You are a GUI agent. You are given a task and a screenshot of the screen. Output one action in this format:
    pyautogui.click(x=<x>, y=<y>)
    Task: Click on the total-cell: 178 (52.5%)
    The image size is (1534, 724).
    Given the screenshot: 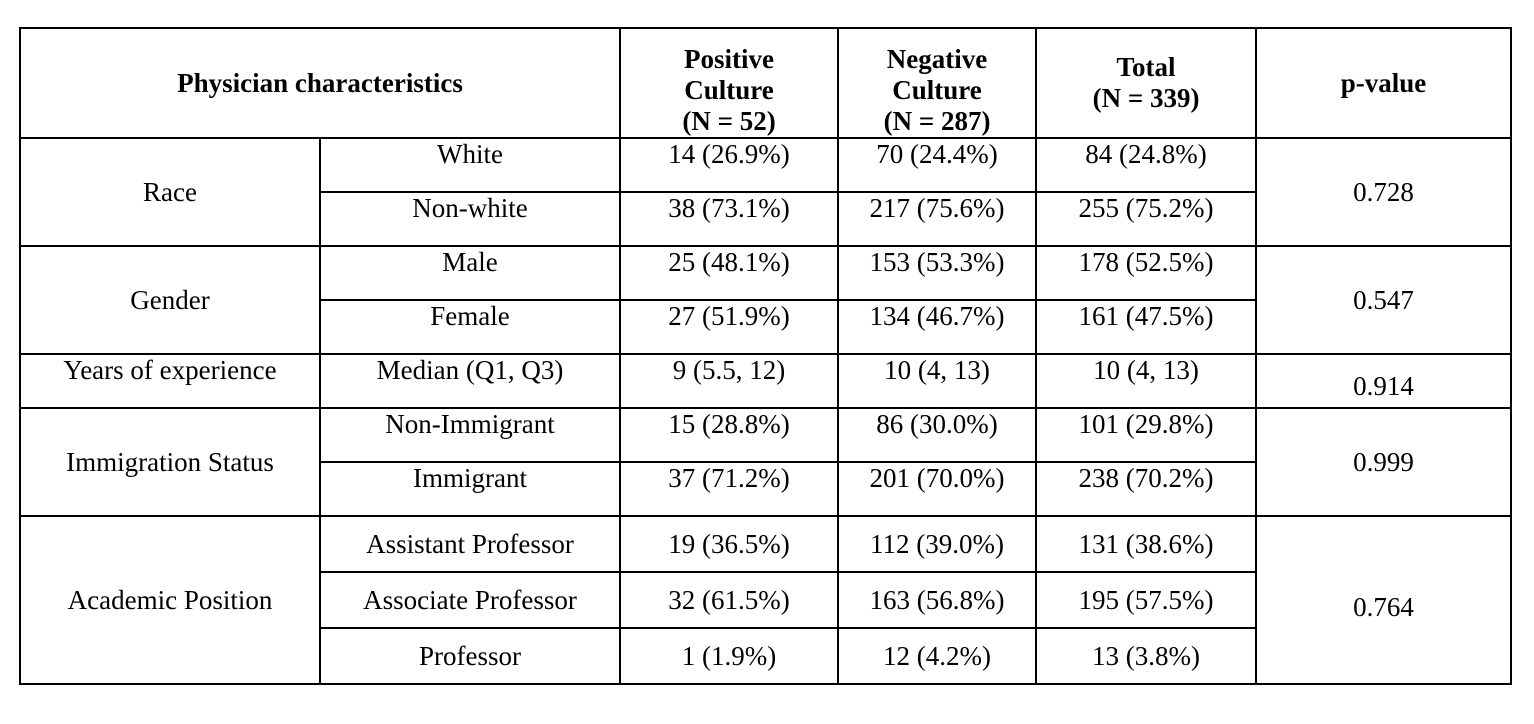 What is the action you would take?
    pyautogui.click(x=1146, y=273)
    